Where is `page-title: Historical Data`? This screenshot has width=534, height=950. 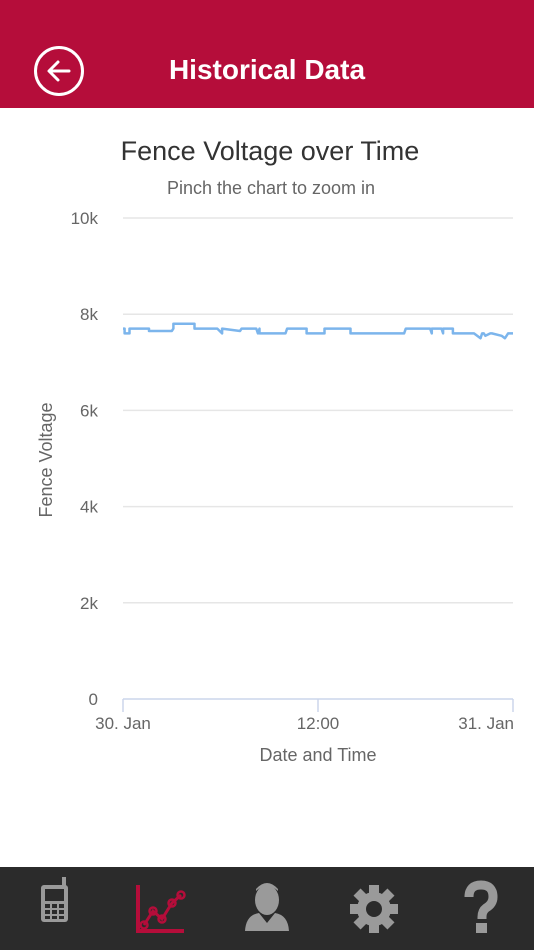
page-title: Historical Data is located at coordinates (267, 69).